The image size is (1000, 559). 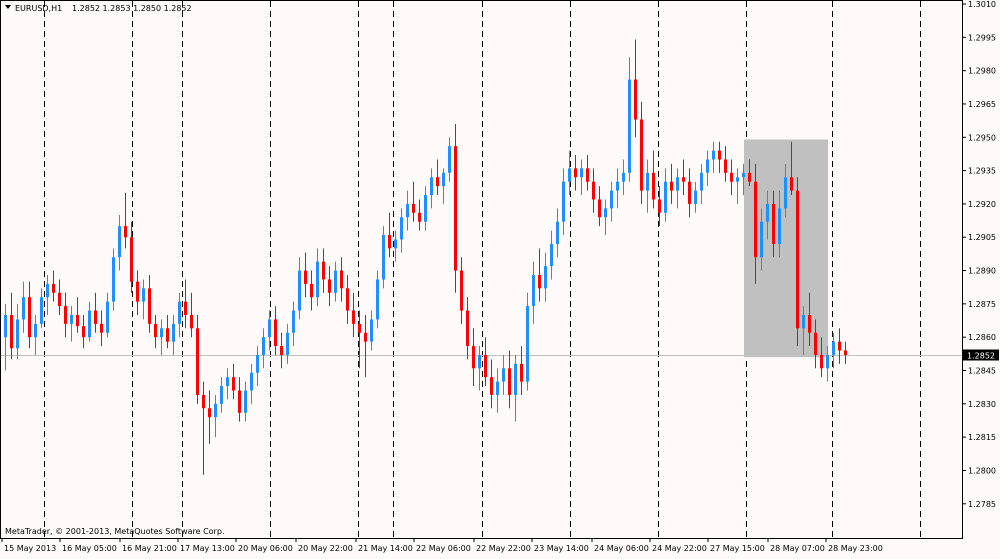 What do you see at coordinates (797, 548) in the screenshot?
I see `x-tick-label: 28 May 07:00` at bounding box center [797, 548].